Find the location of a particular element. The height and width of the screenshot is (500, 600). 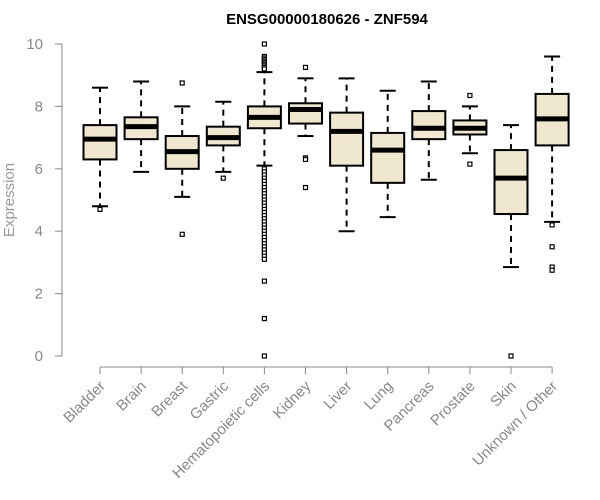

x-category-label: Skin is located at coordinates (503, 394).